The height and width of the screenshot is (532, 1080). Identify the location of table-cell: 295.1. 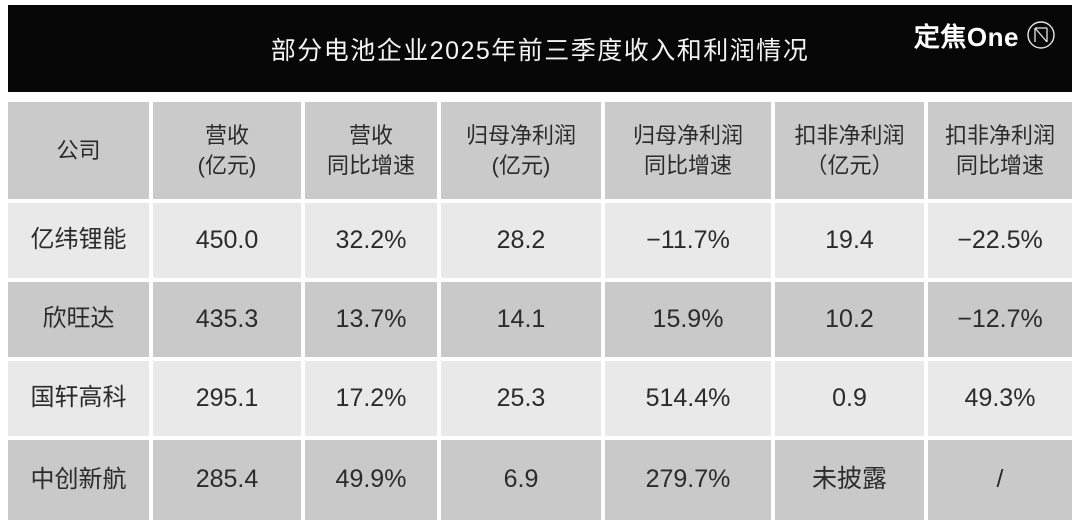
(227, 398).